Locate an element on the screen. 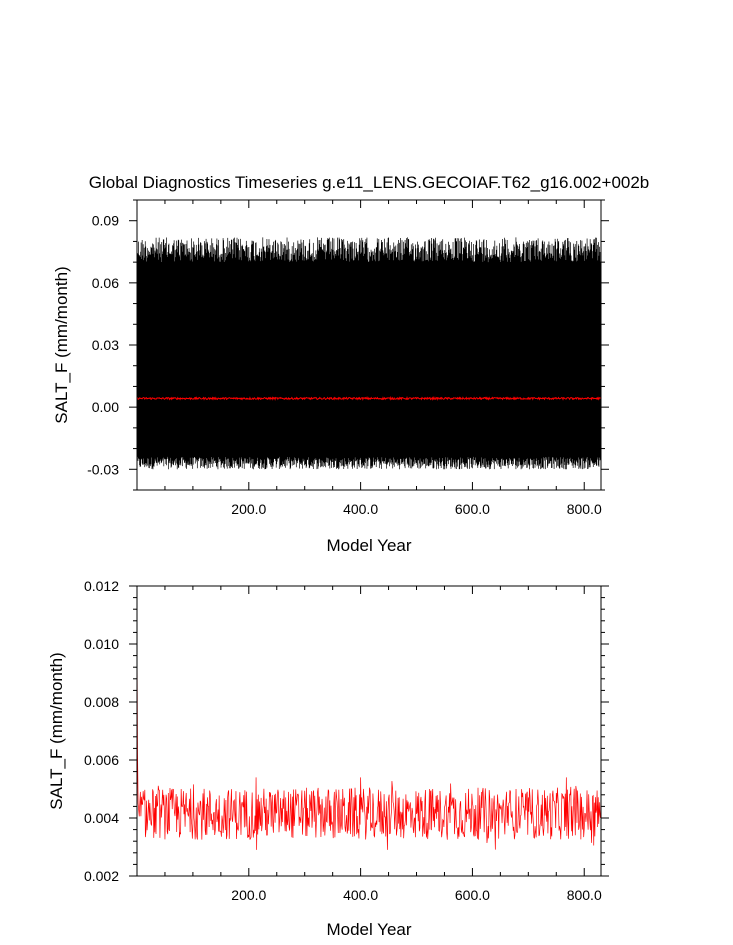  bottom-series-annual-mean-line is located at coordinates (369, 742).